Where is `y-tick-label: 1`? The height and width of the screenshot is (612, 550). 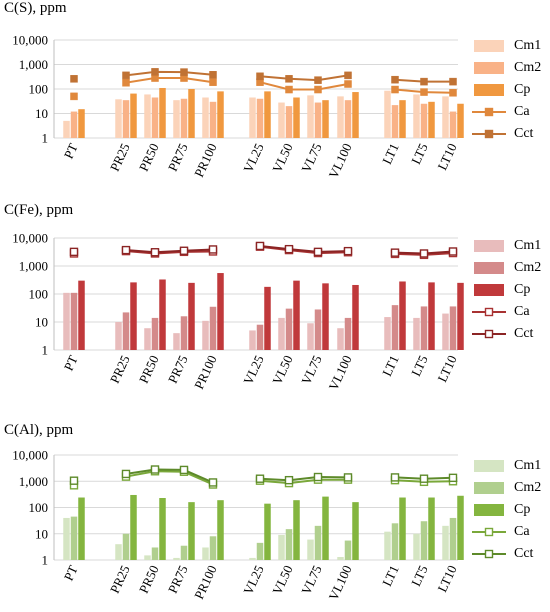
y-tick-label: 1 is located at coordinates (45, 138).